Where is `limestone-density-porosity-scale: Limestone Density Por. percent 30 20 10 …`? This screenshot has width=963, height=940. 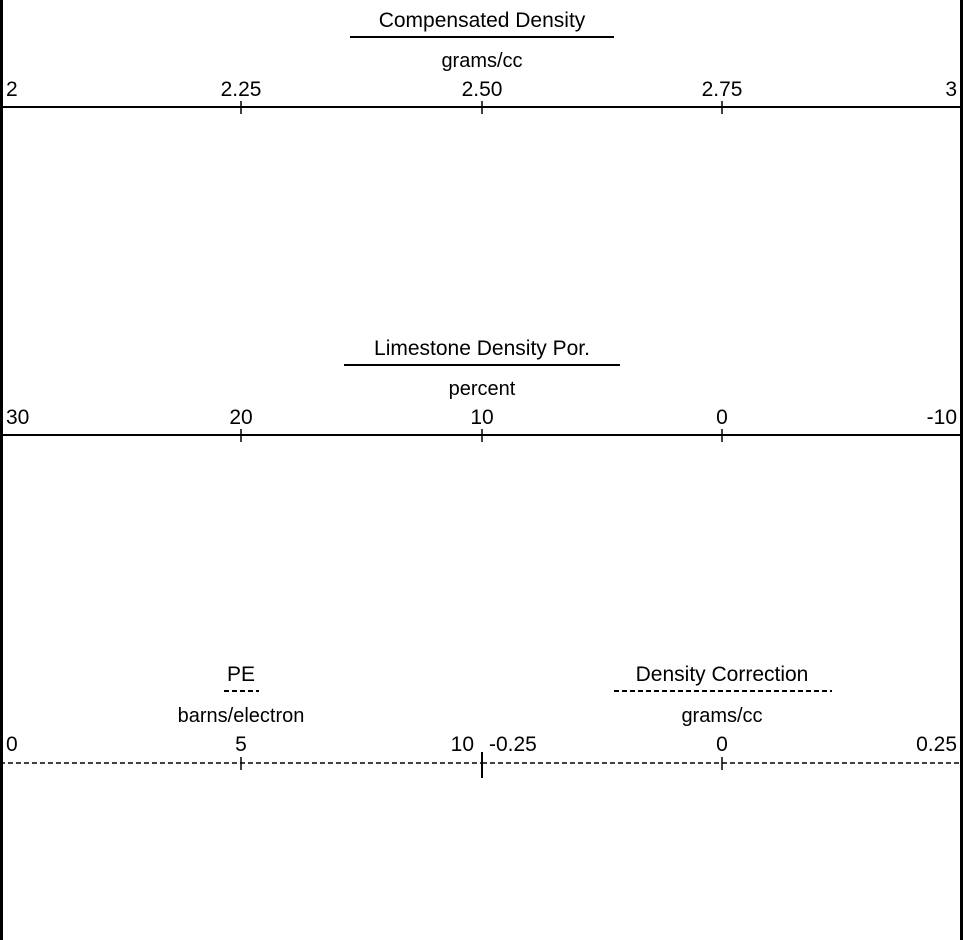
limestone-density-porosity-scale: Limestone Density Por. percent 30 20 10 … is located at coordinates (481, 389).